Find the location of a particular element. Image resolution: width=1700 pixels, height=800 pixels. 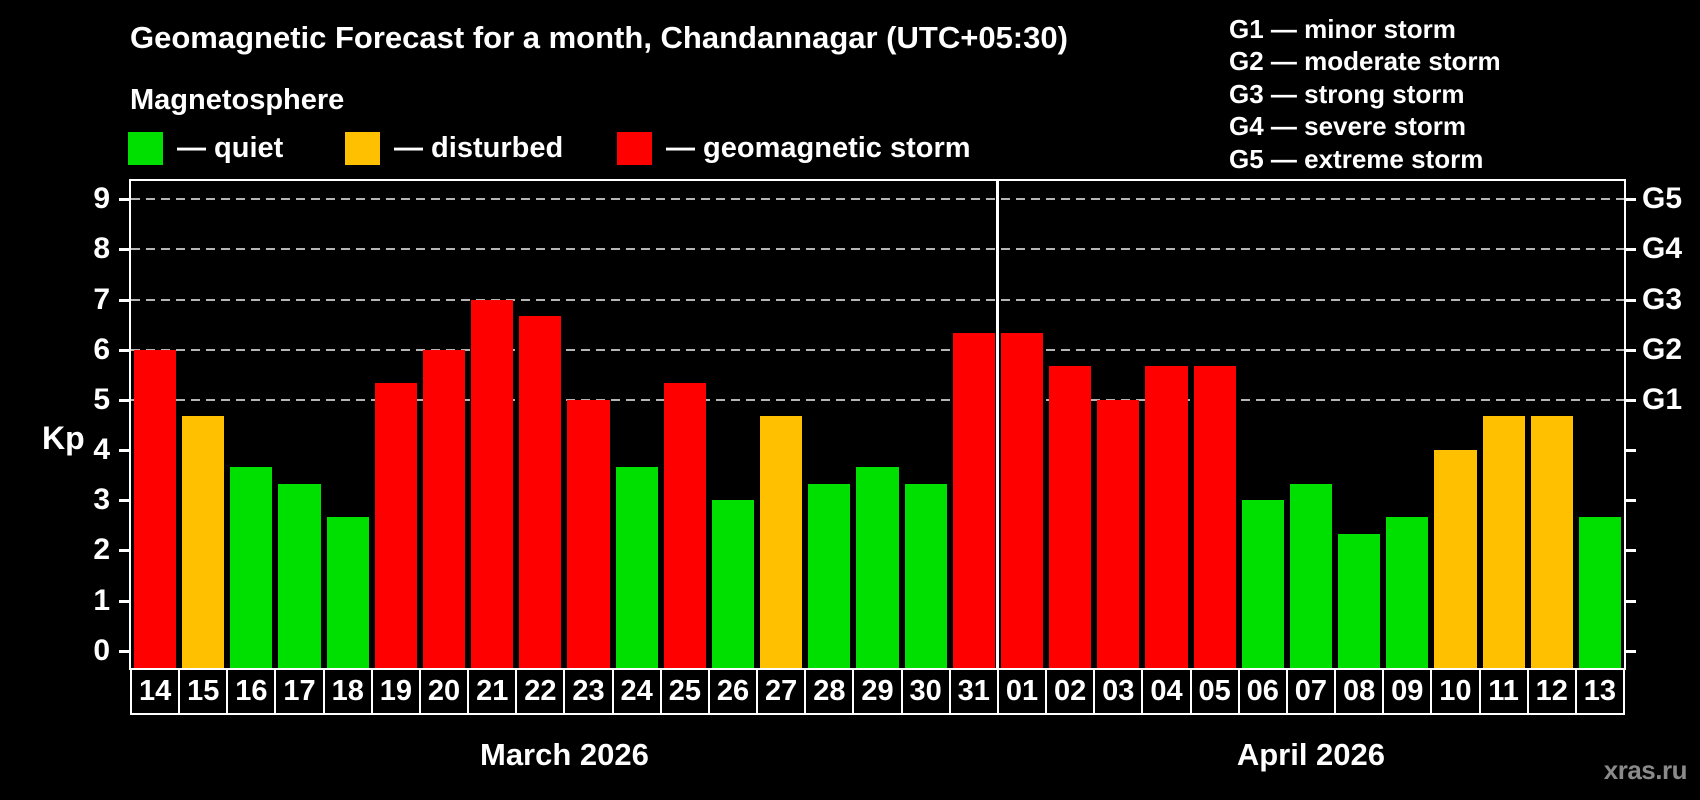

day-label-11: 11 is located at coordinates (1503, 691).